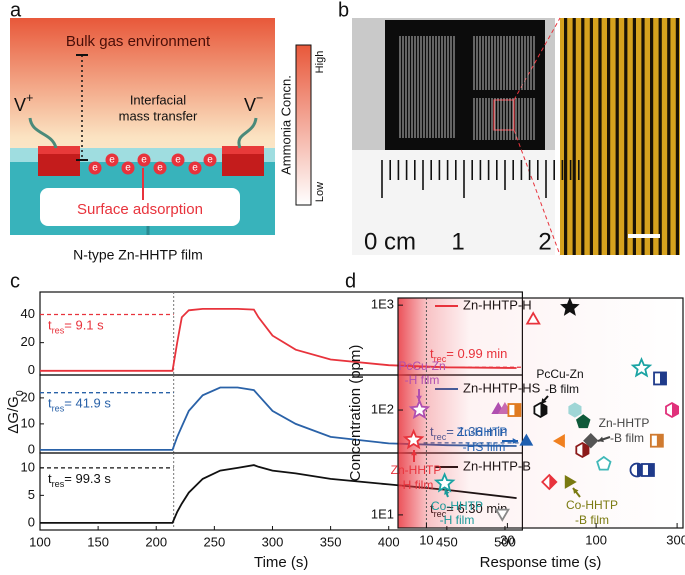 Image resolution: width=685 pixels, height=575 pixels. I want to click on y-tick-label: 10, so click(28, 466).